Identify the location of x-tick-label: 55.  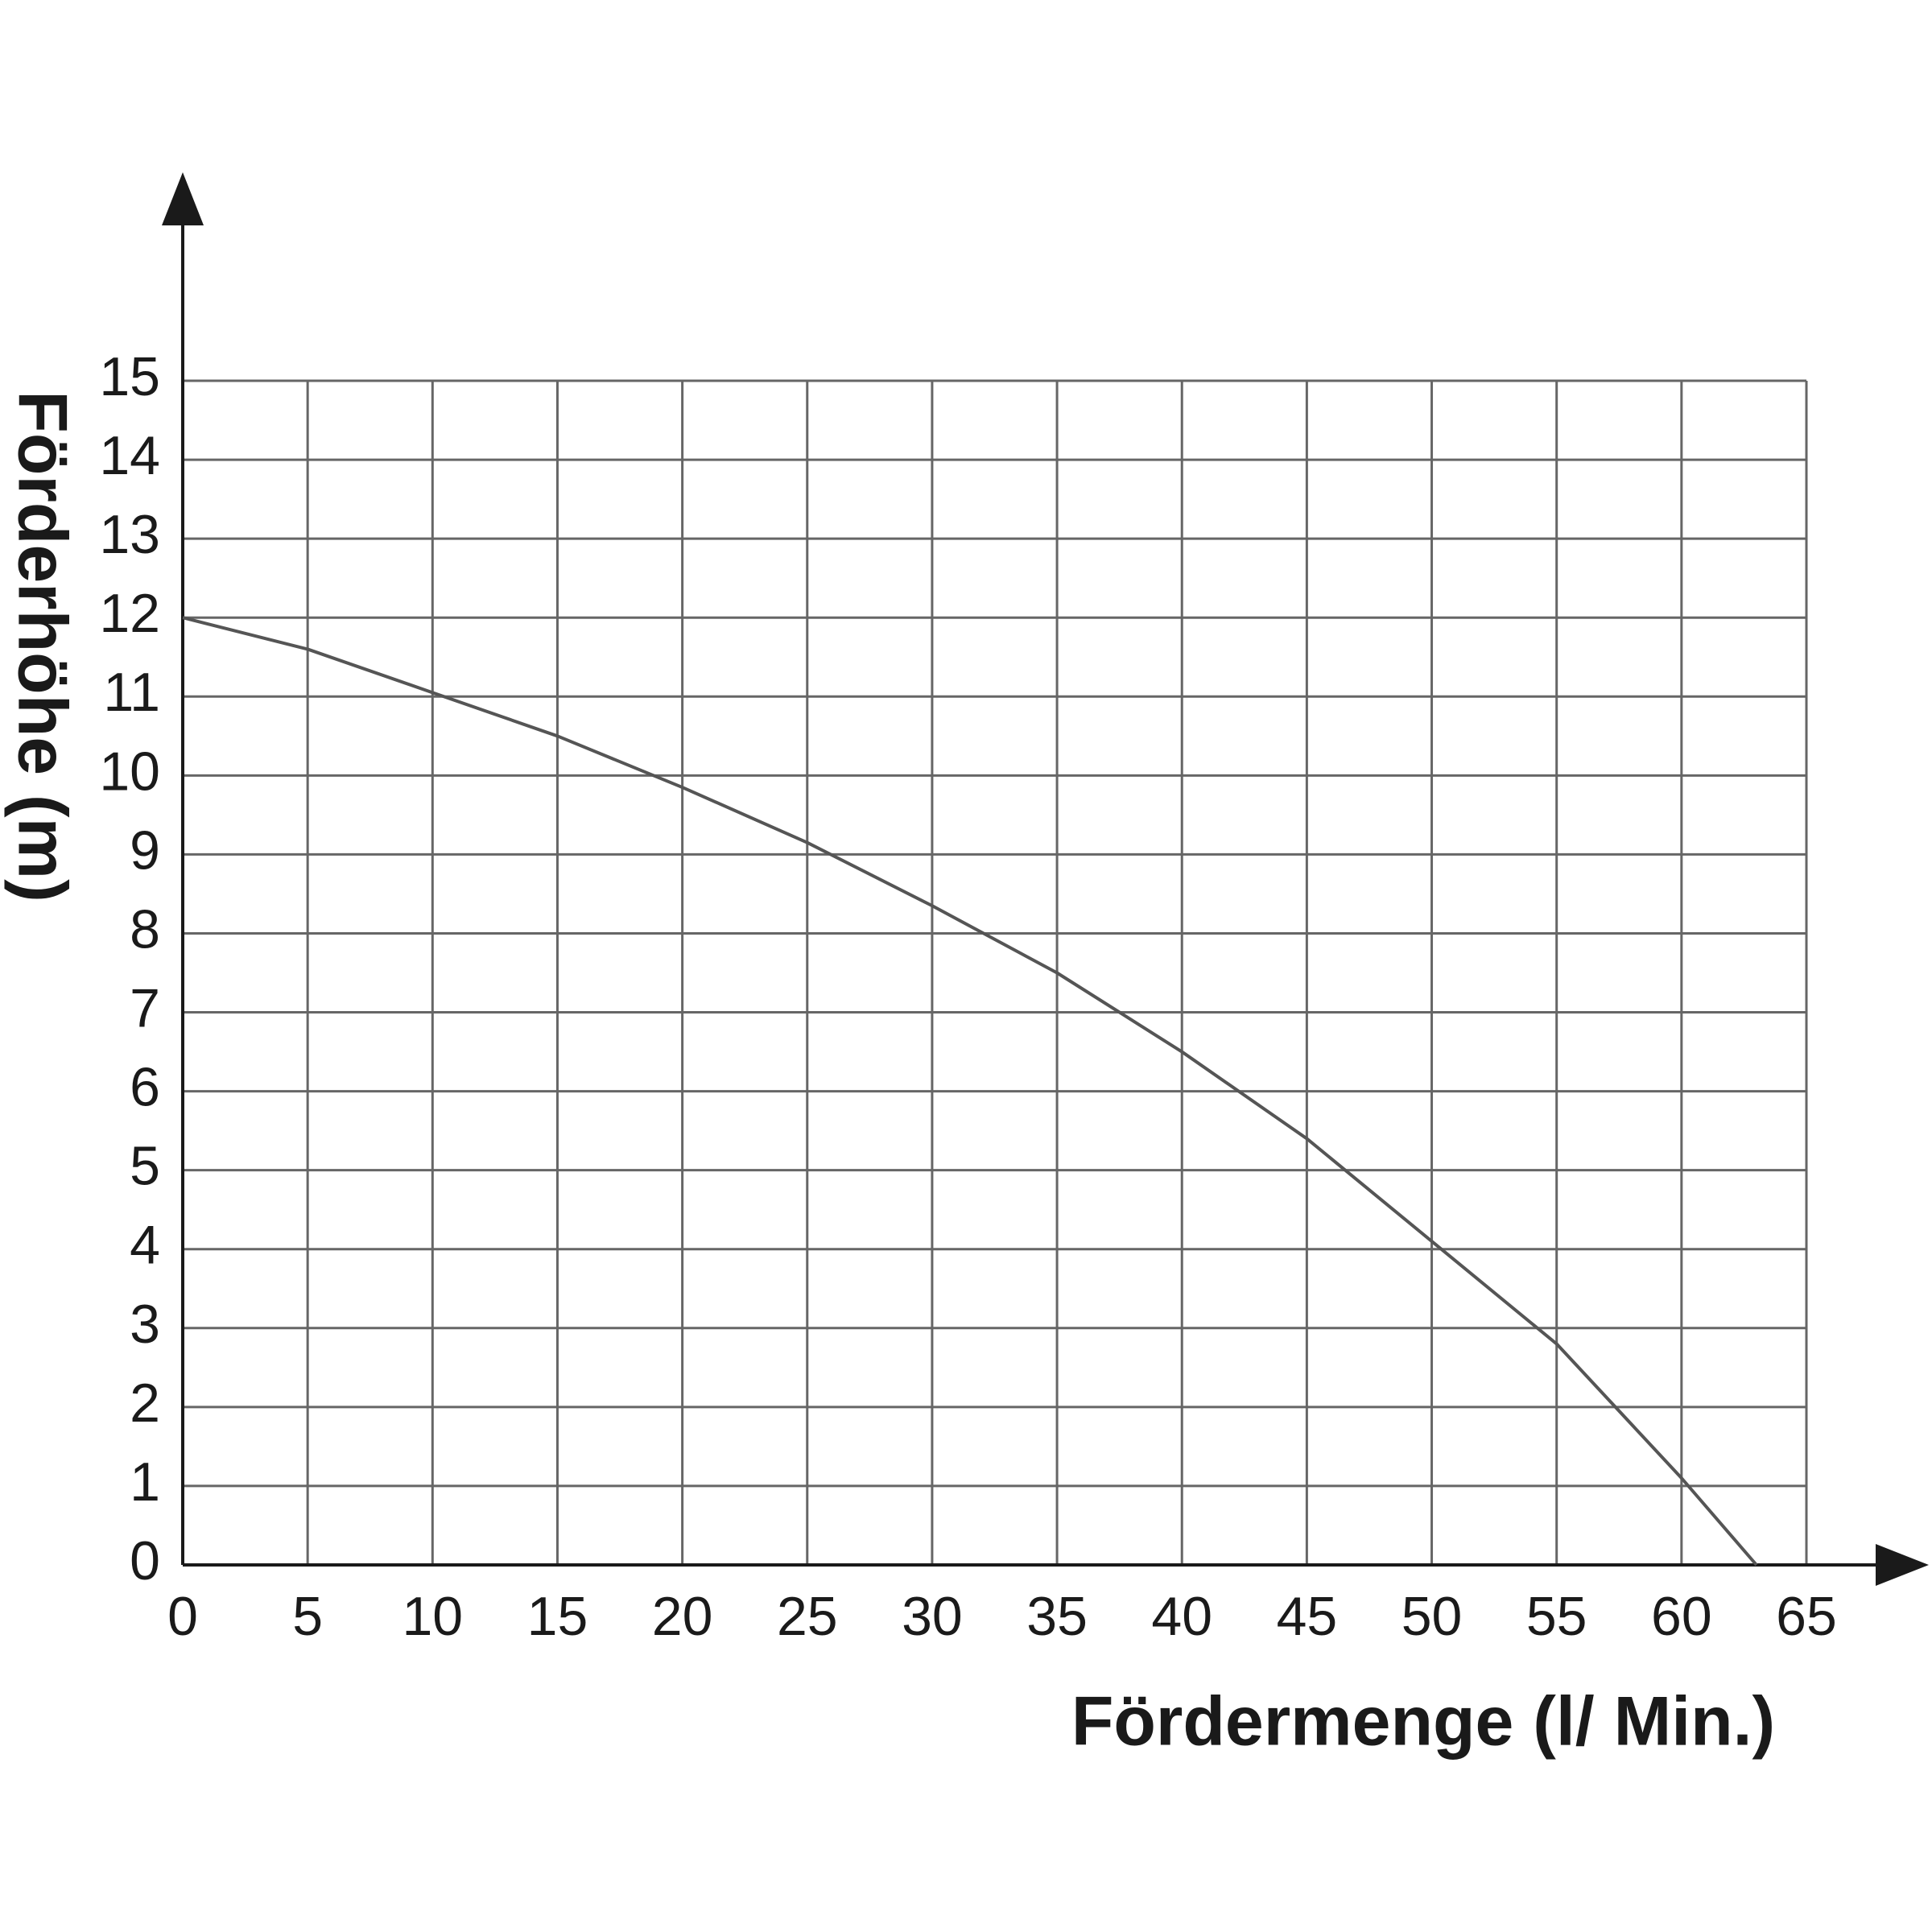
(1556, 1616).